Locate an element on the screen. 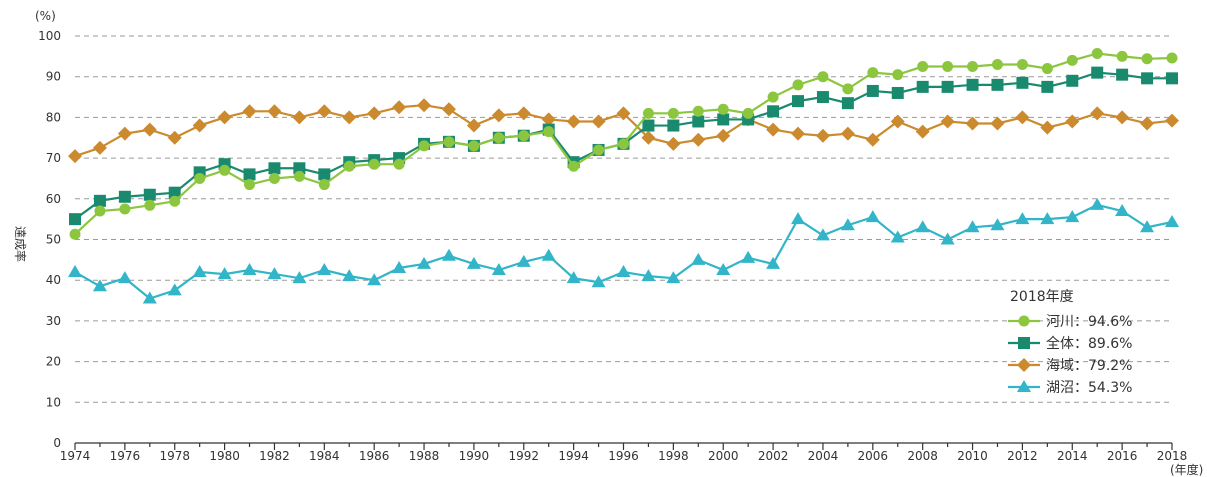 This screenshot has height=477, width=1207. legend-marker-river is located at coordinates (1024, 321).